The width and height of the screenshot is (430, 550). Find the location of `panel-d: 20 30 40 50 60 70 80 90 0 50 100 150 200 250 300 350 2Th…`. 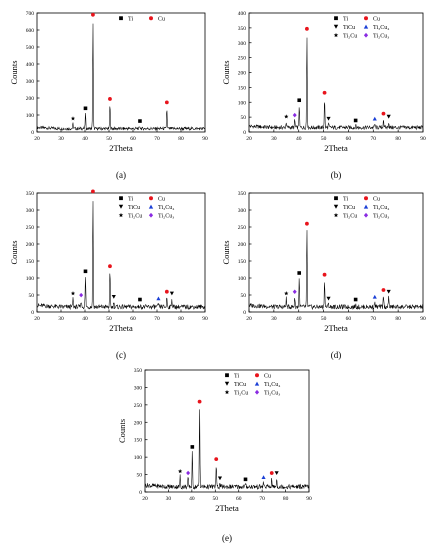

panel-d: 20 30 40 50 60 70 80 90 0 50 100 150 200 250 300 350 2Th… is located at coordinates (323, 262).